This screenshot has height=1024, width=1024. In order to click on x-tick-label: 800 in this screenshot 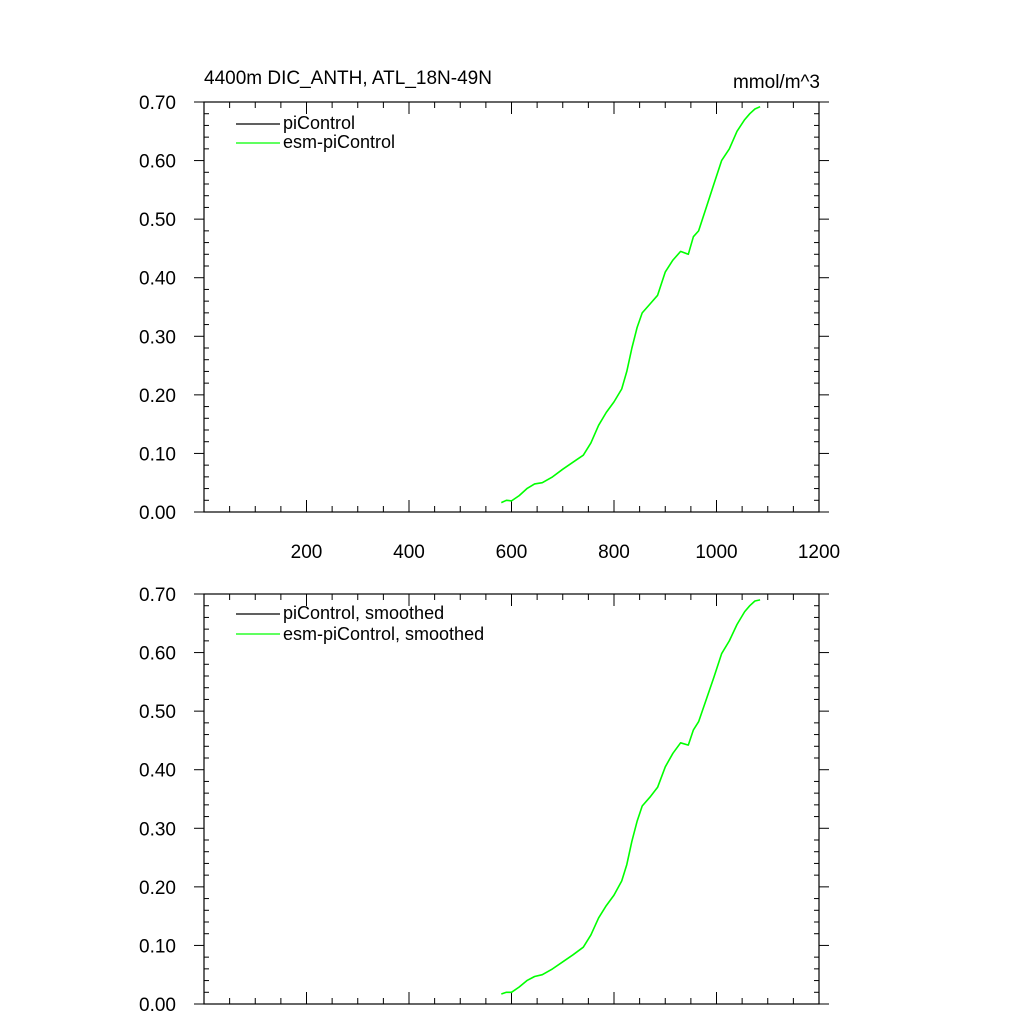, I will do `click(614, 552)`.